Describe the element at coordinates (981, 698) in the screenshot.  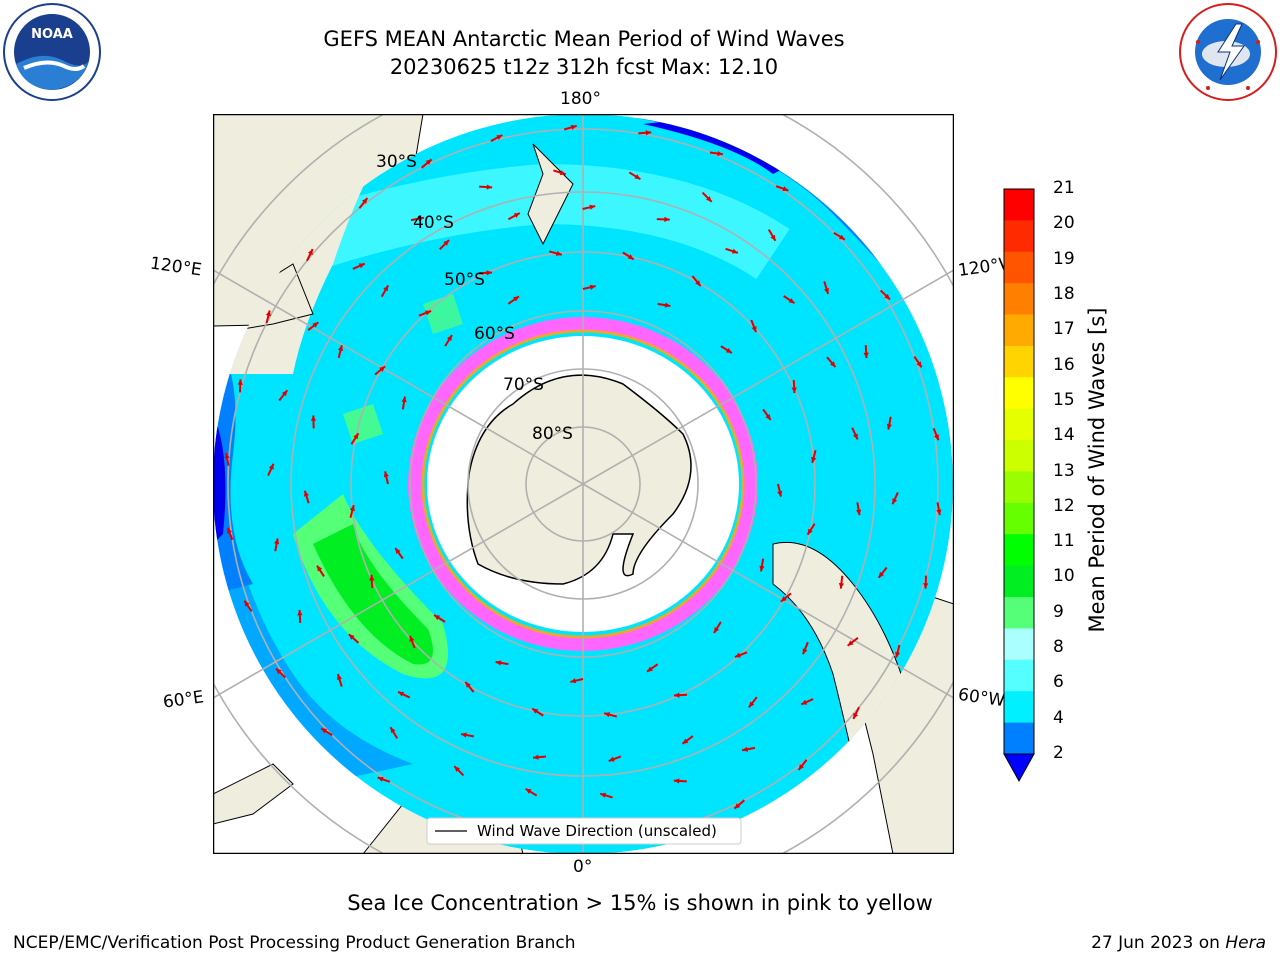
I see `lon-label-60w: 60°W` at that location.